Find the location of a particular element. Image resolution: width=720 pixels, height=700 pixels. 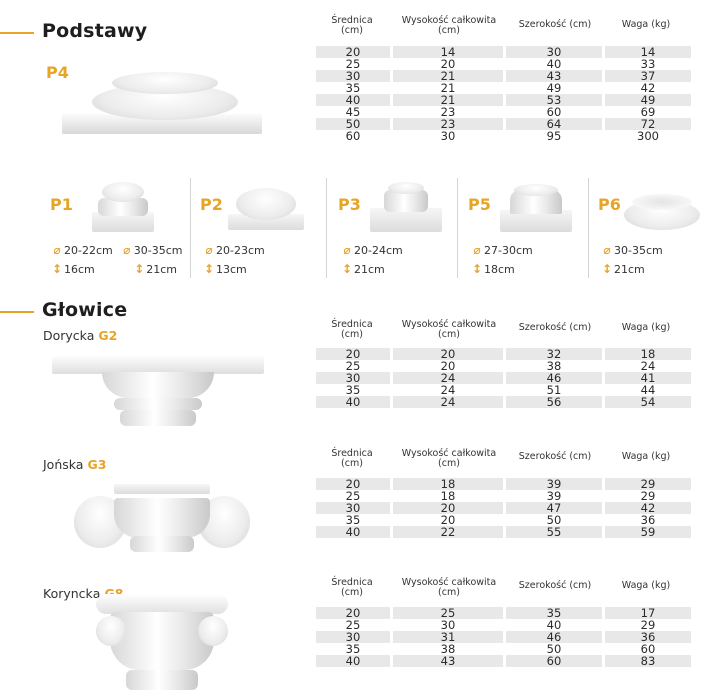

table-cell: 45 is located at coordinates (353, 112).